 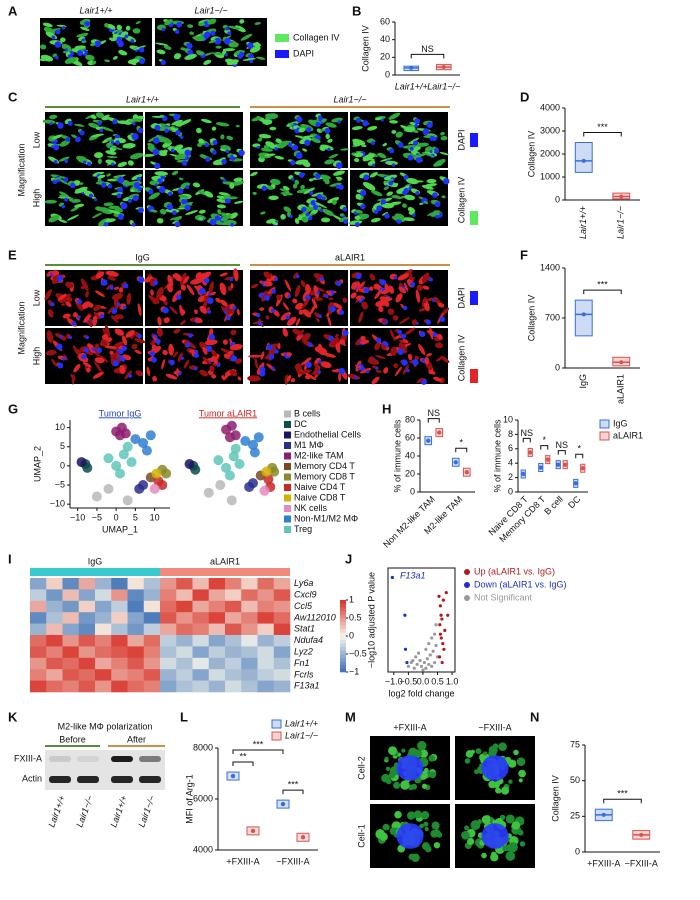 I want to click on y-tick-label: 0, so click(x=557, y=367).